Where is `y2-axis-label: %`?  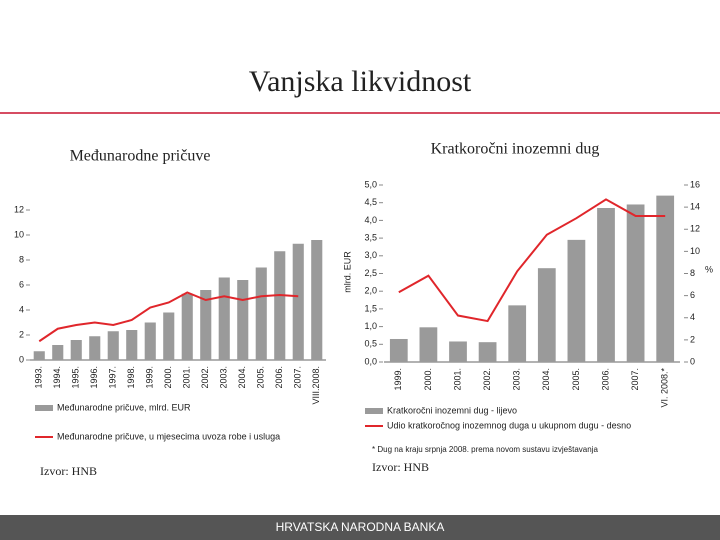
y2-axis-label: % is located at coordinates (709, 269).